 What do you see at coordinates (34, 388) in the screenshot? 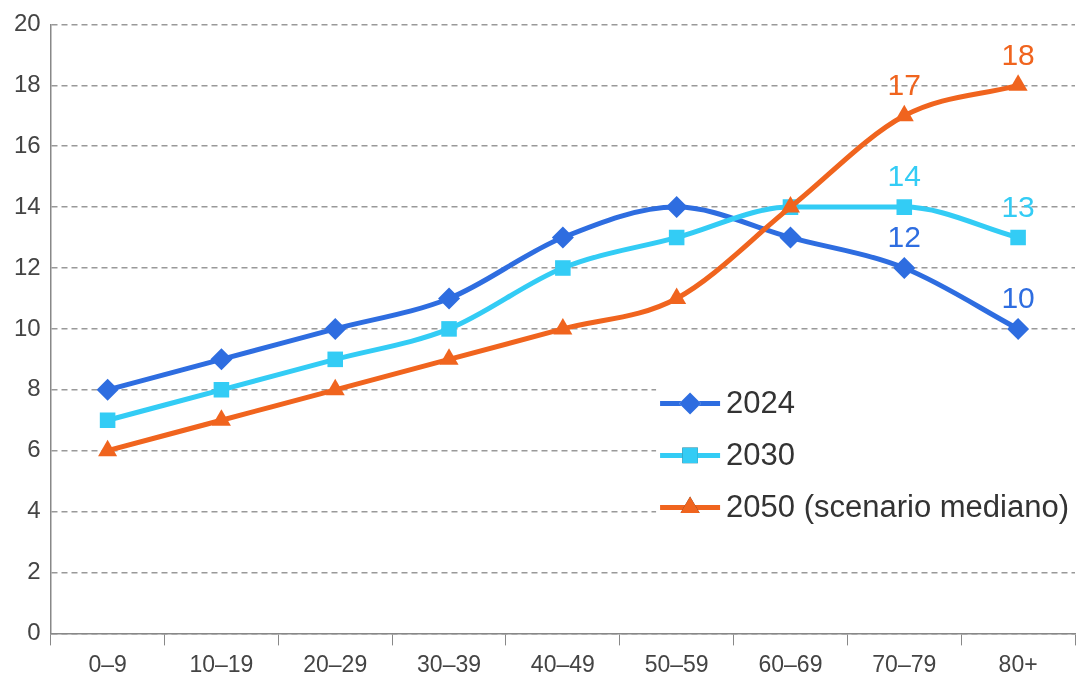
I see `y-tick-label: 8` at bounding box center [34, 388].